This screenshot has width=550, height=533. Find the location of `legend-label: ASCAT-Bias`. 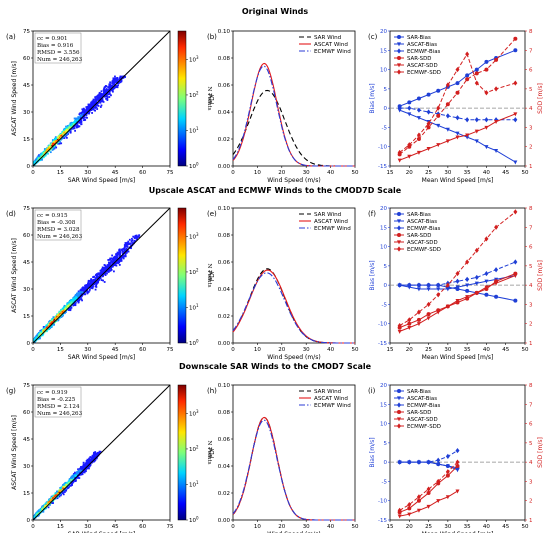

legend-label: ASCAT-Bias is located at coordinates (422, 45).